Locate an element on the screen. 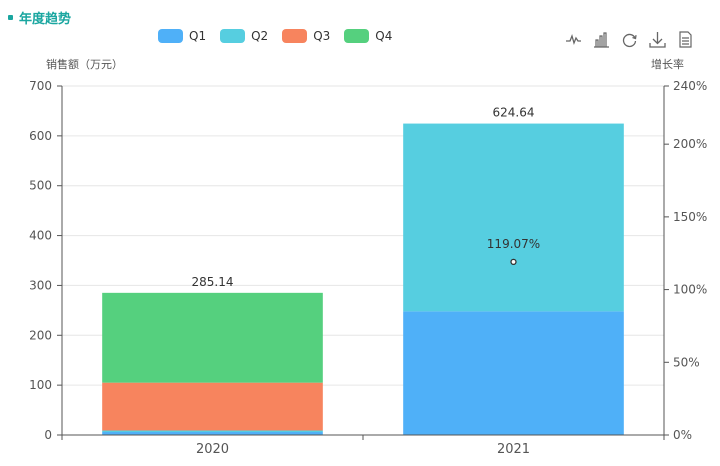 This screenshot has width=720, height=466. y2-tick-label: 0% is located at coordinates (682, 435).